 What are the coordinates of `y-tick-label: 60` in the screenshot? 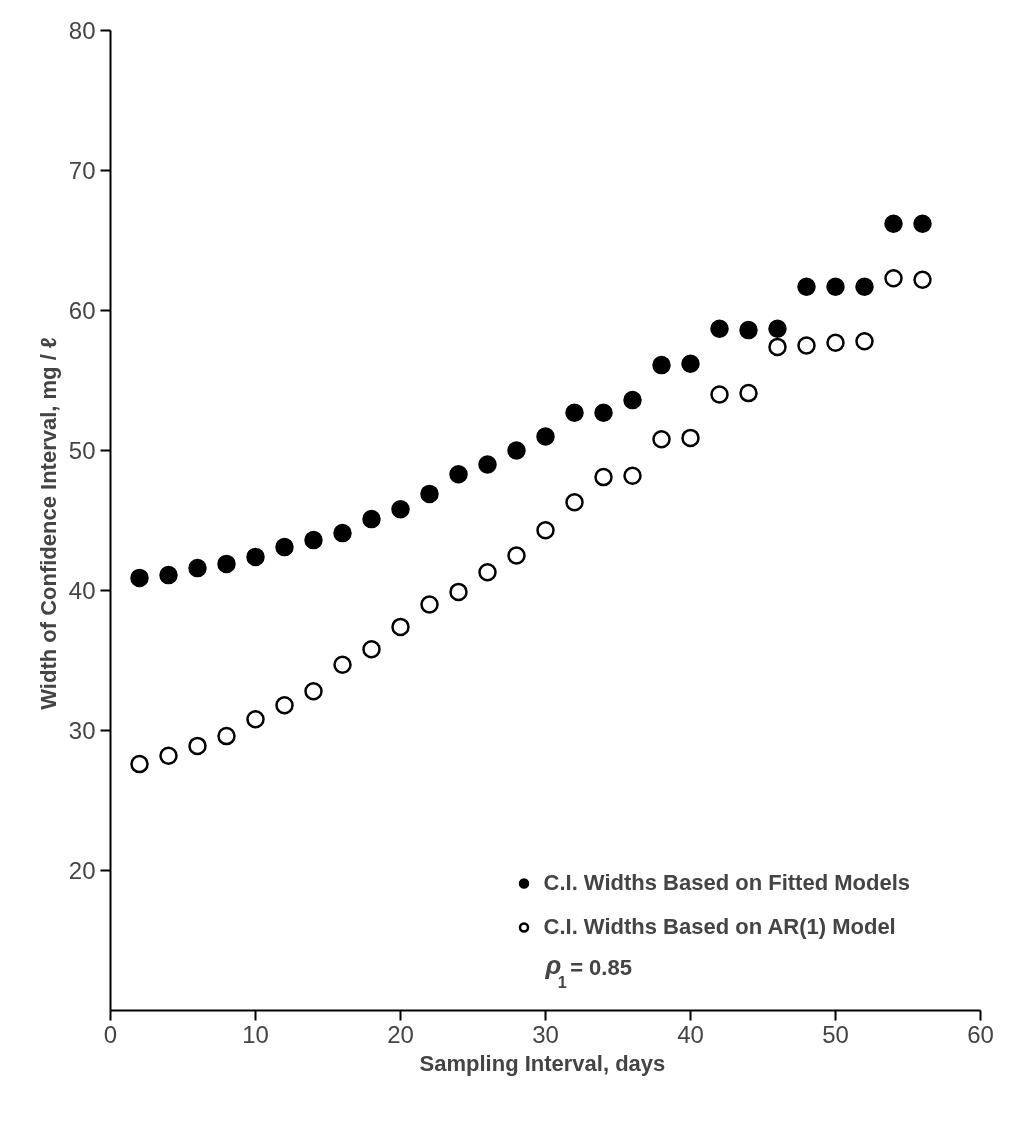 It's located at (82, 310).